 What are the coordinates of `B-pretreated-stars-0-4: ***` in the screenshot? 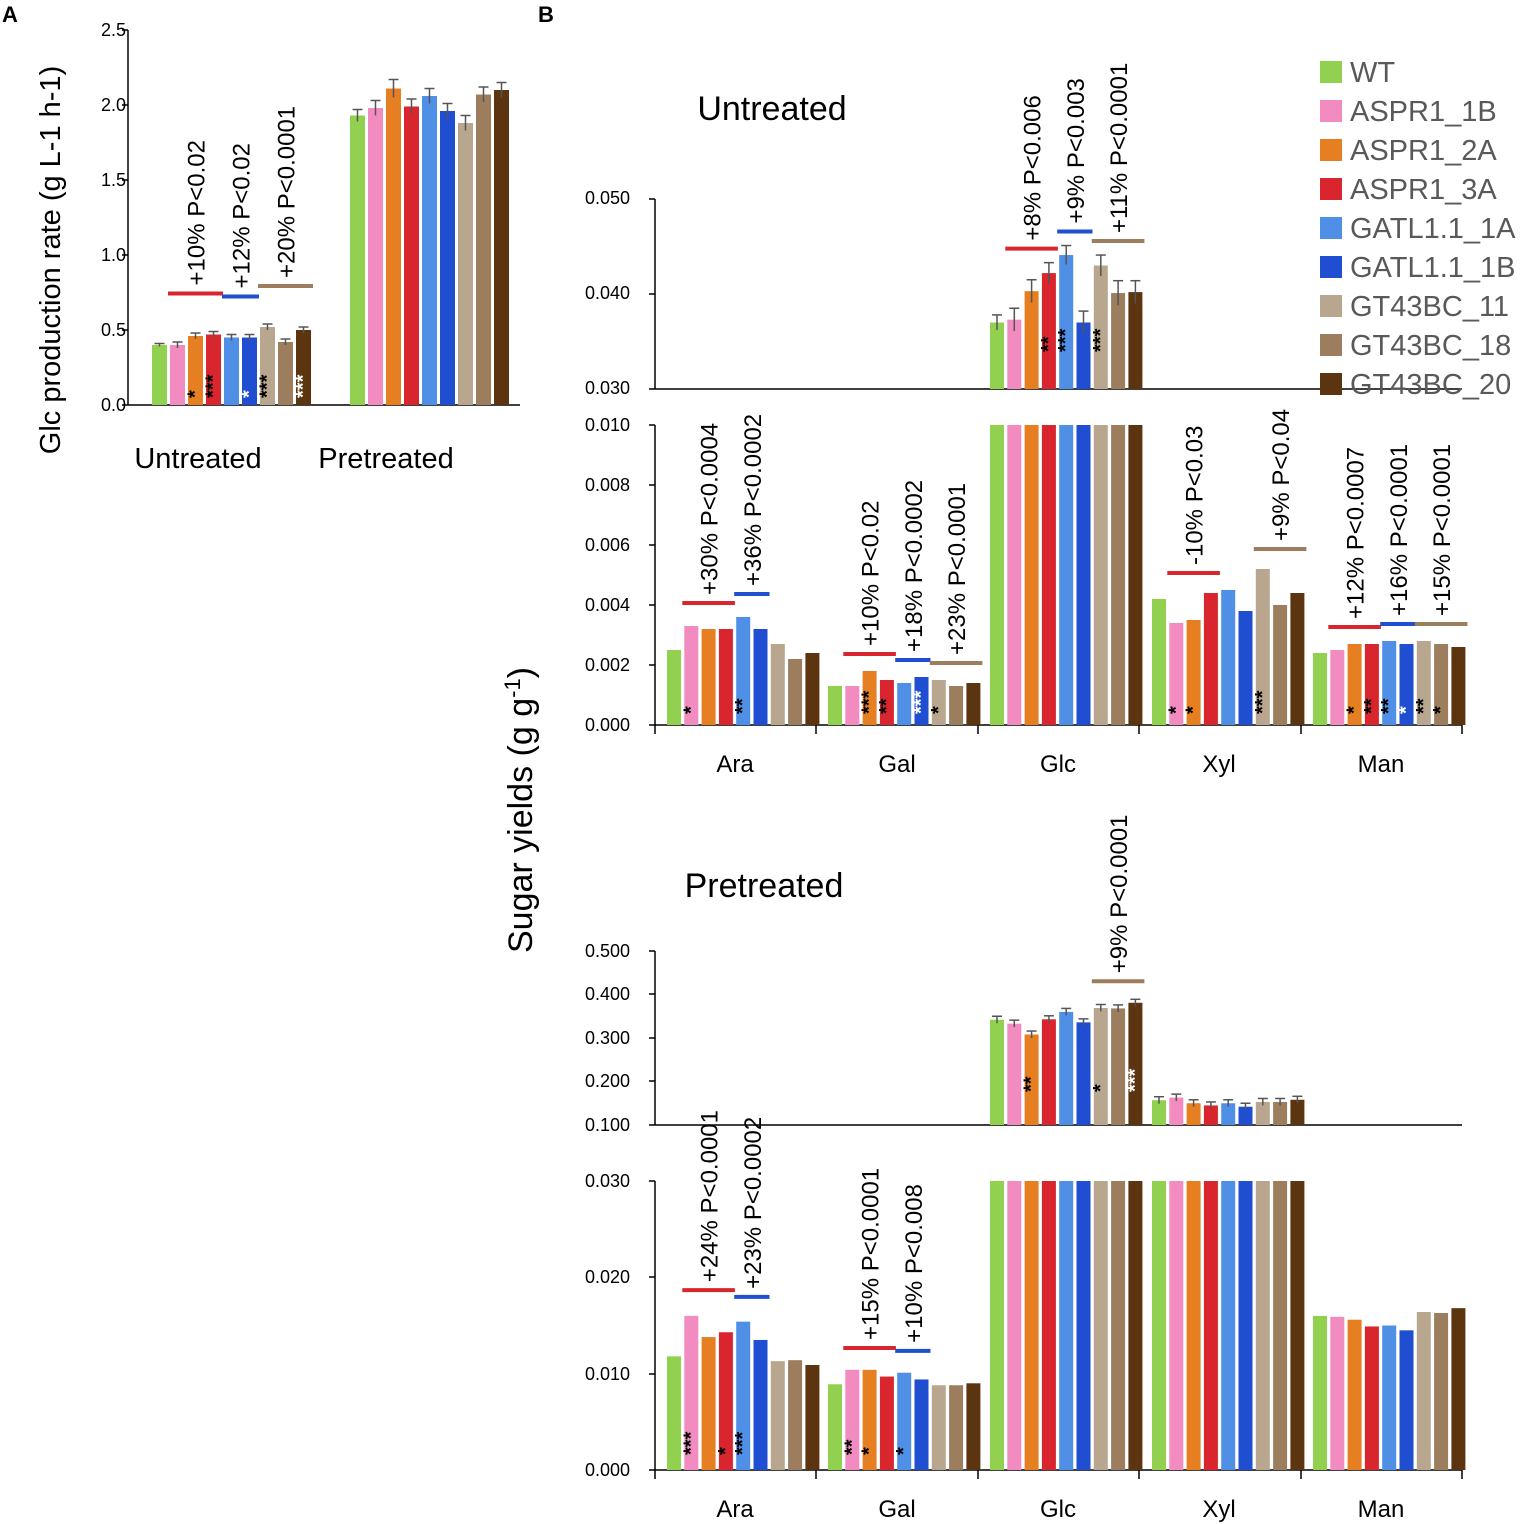 It's located at (743, 1443).